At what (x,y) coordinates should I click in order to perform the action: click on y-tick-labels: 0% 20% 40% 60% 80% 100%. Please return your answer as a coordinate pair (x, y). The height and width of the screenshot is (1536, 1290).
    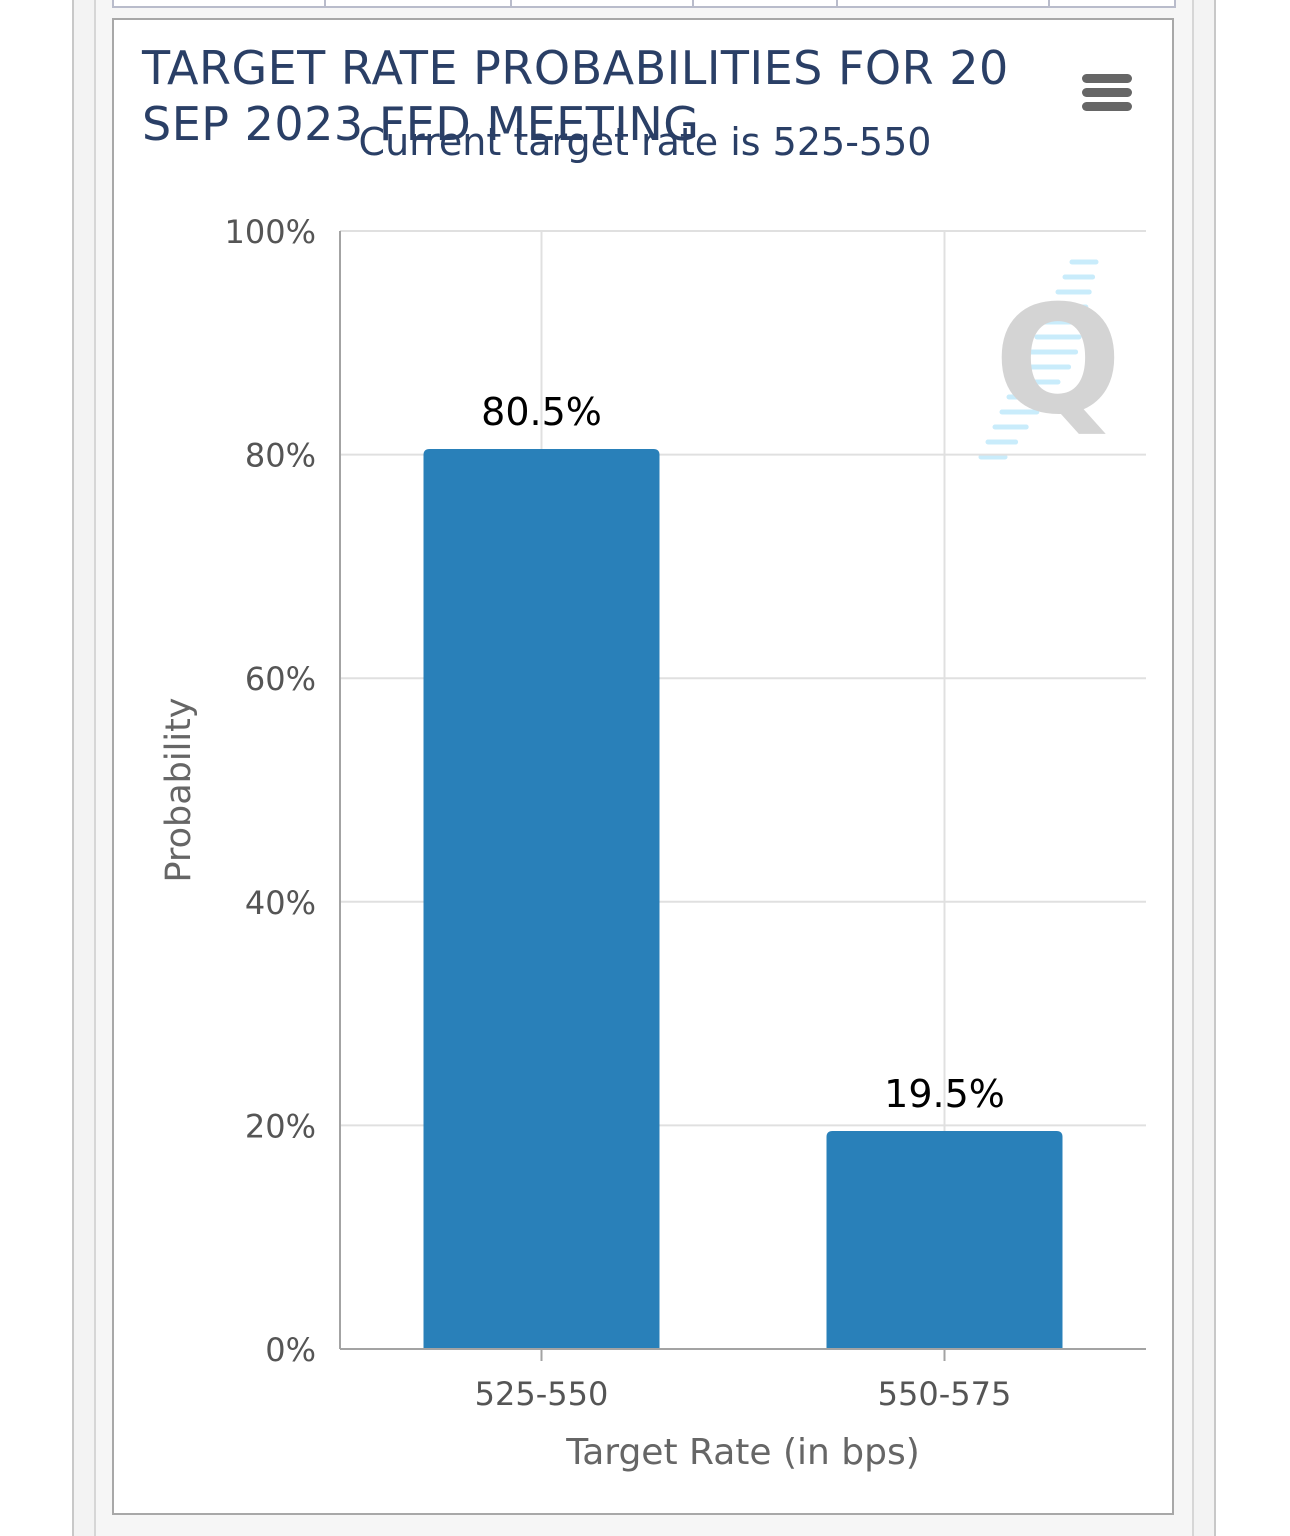
    Looking at the image, I should click on (270, 791).